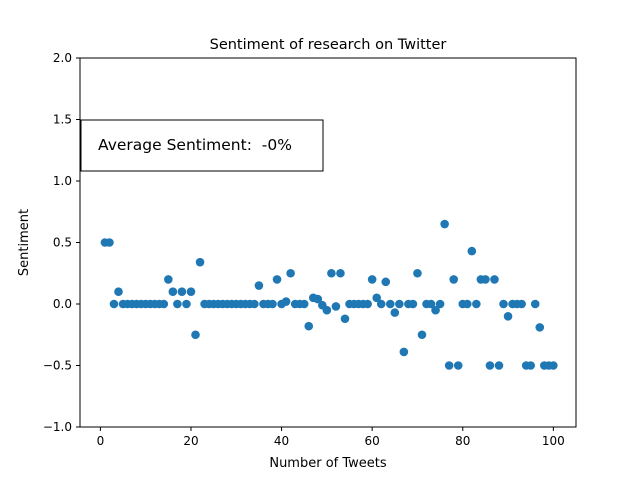 The image size is (640, 480). What do you see at coordinates (328, 463) in the screenshot?
I see `x-axis-label: Number of Tweets` at bounding box center [328, 463].